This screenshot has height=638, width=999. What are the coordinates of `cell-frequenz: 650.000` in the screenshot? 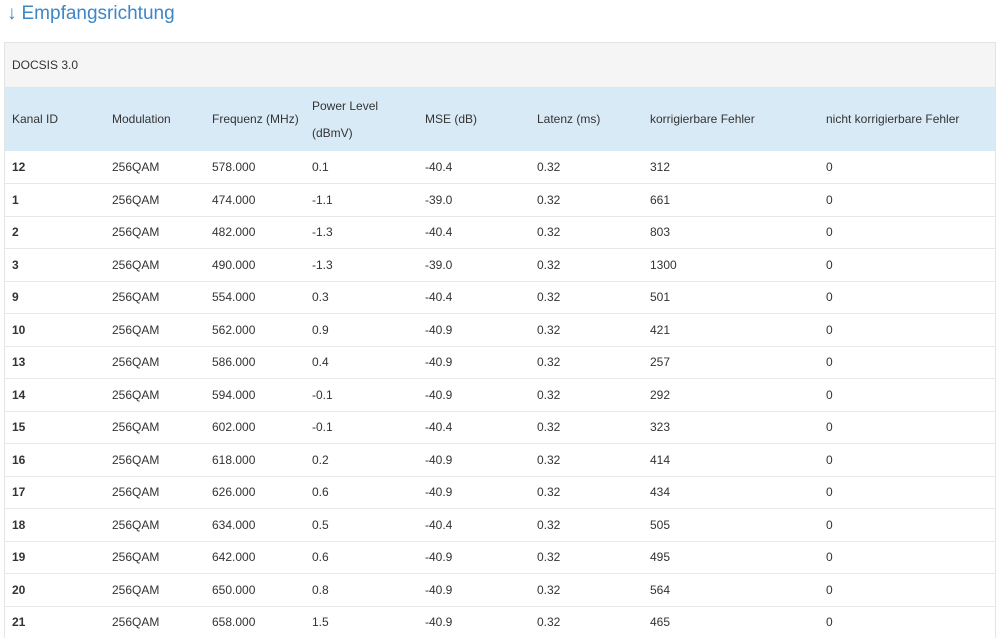 It's located at (234, 589).